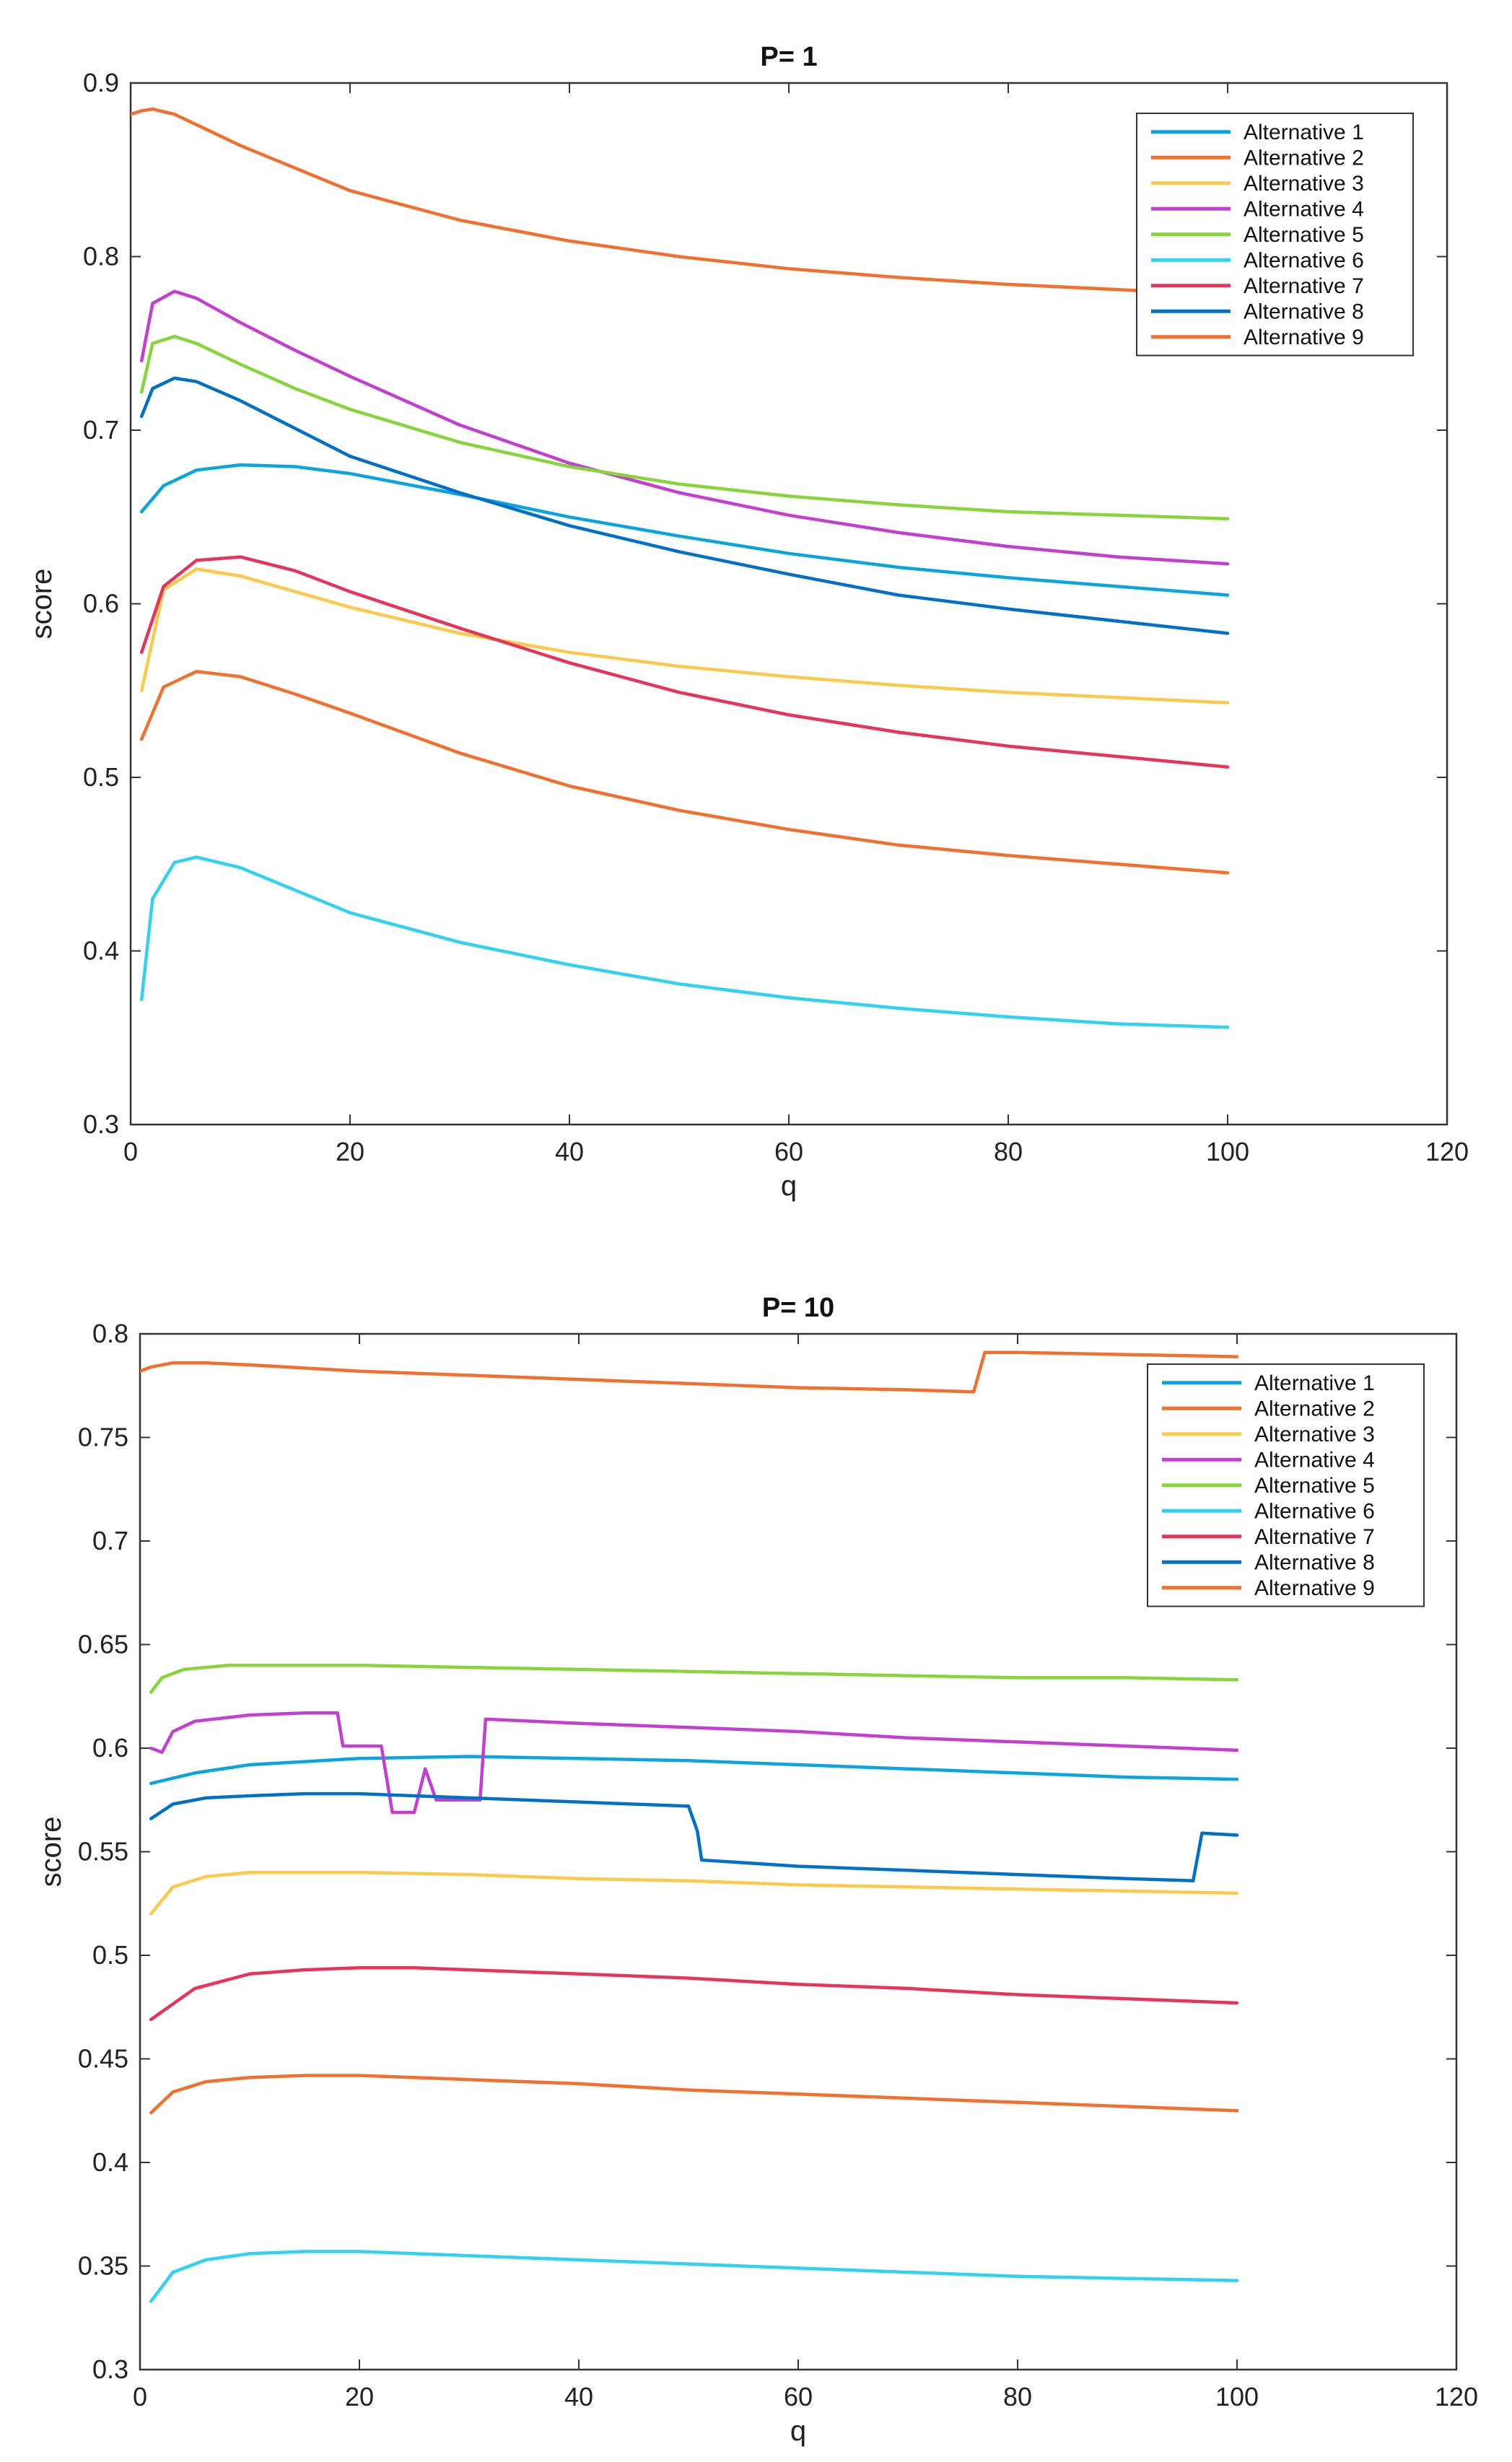 This screenshot has width=1512, height=2462. What do you see at coordinates (103, 2059) in the screenshot?
I see `y-tick-label: 0.45` at bounding box center [103, 2059].